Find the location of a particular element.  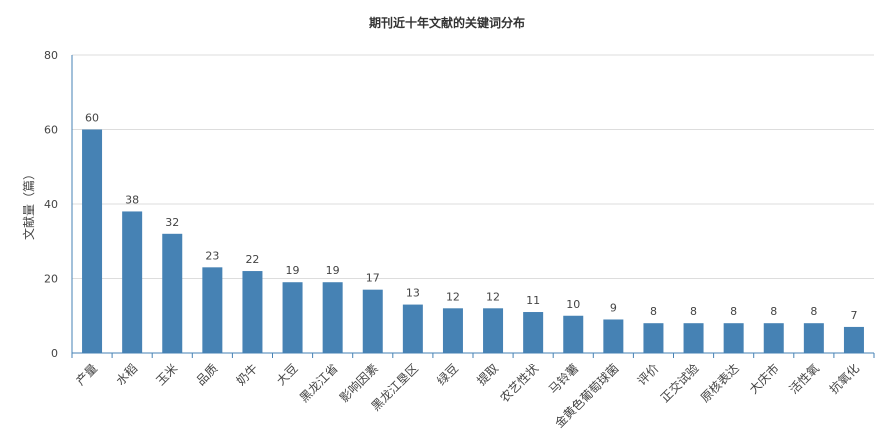

data-label: 7 is located at coordinates (853, 315).